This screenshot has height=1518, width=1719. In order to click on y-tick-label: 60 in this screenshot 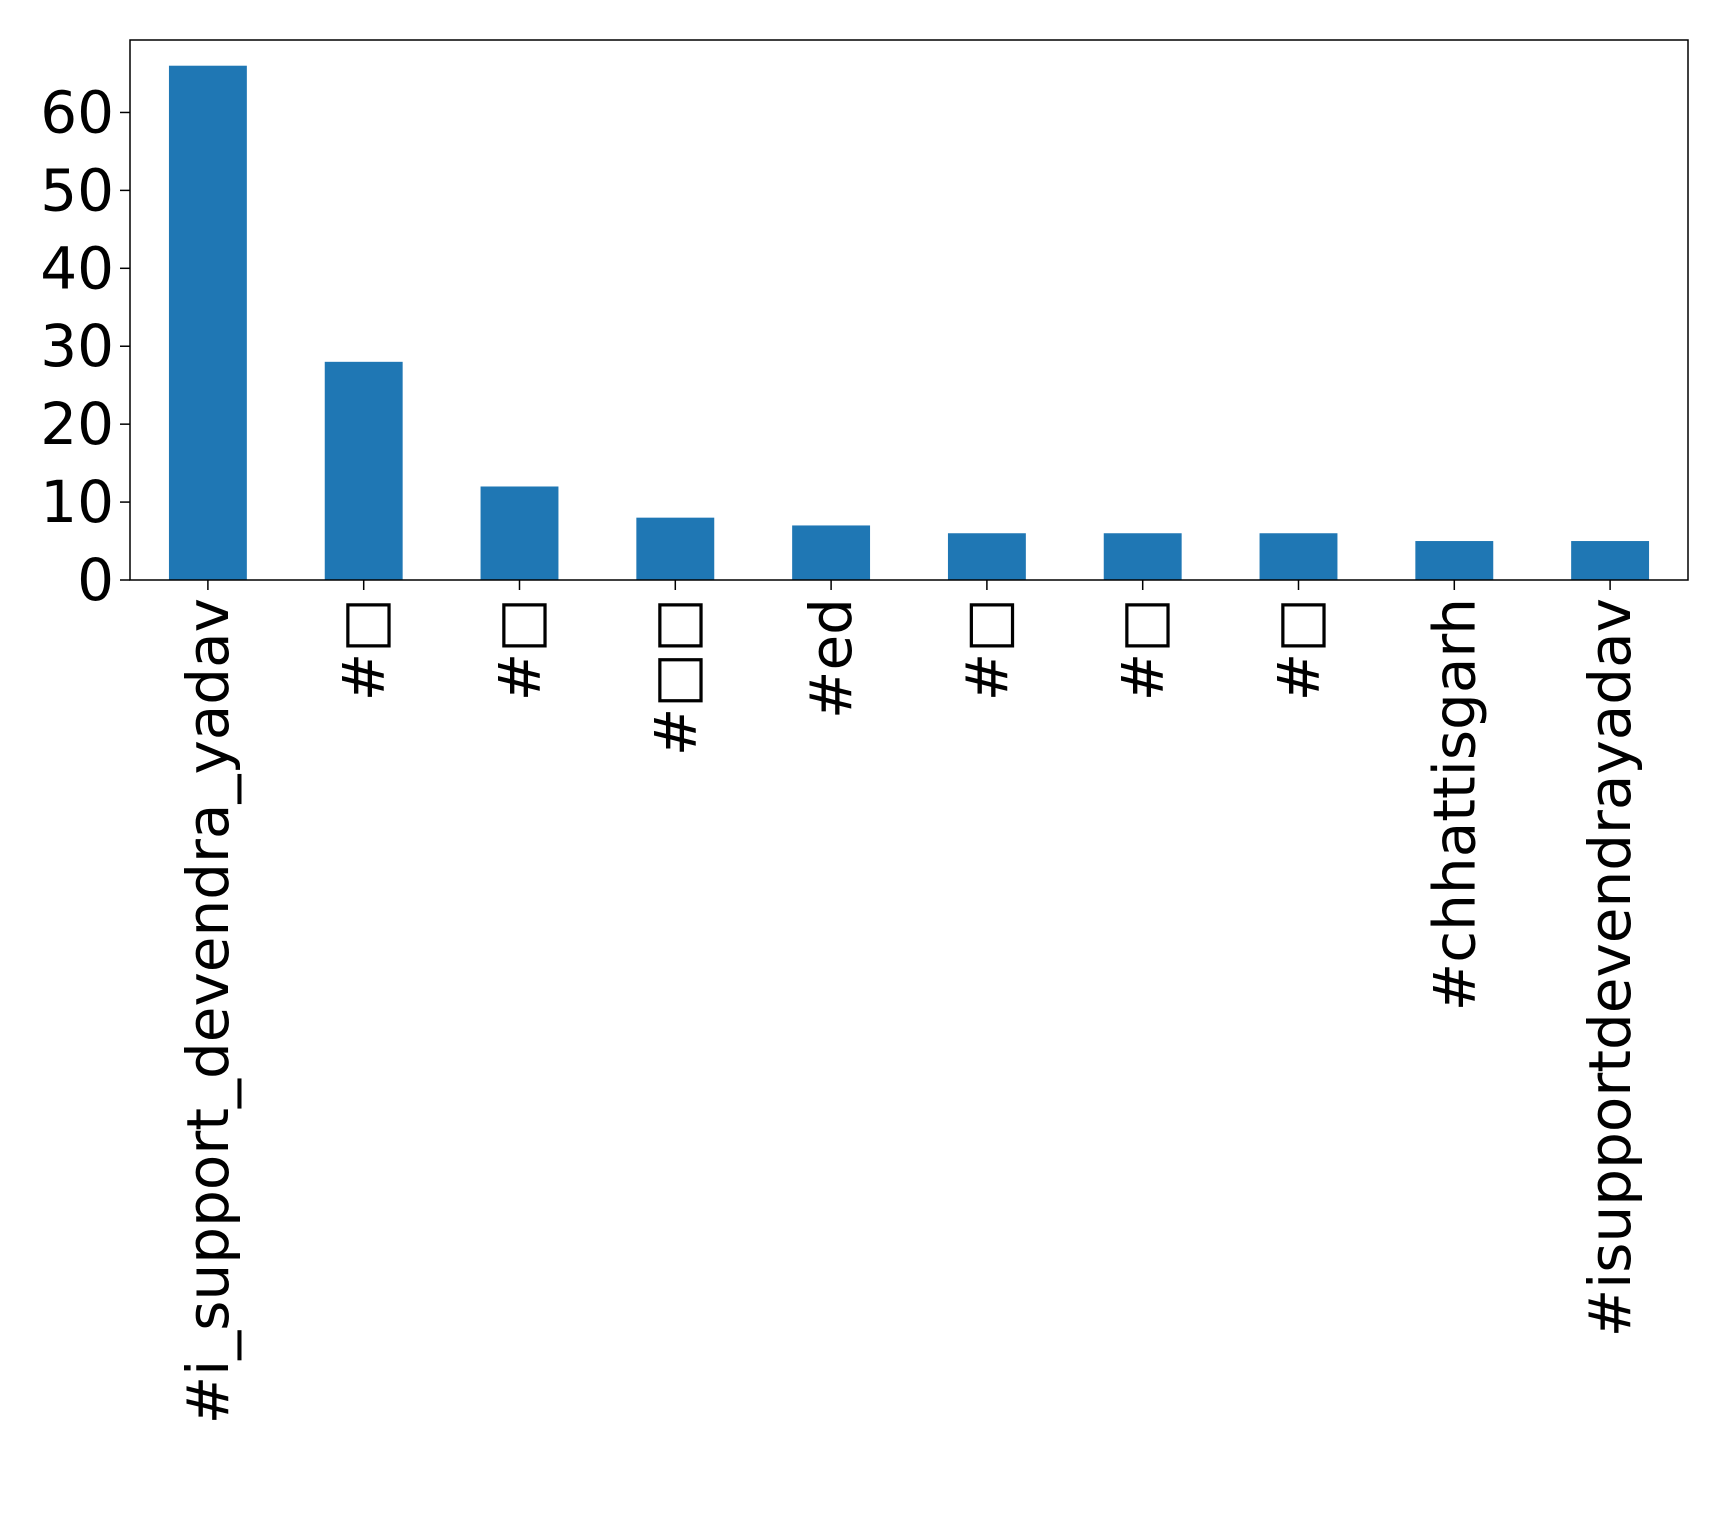, I will do `click(77, 112)`.